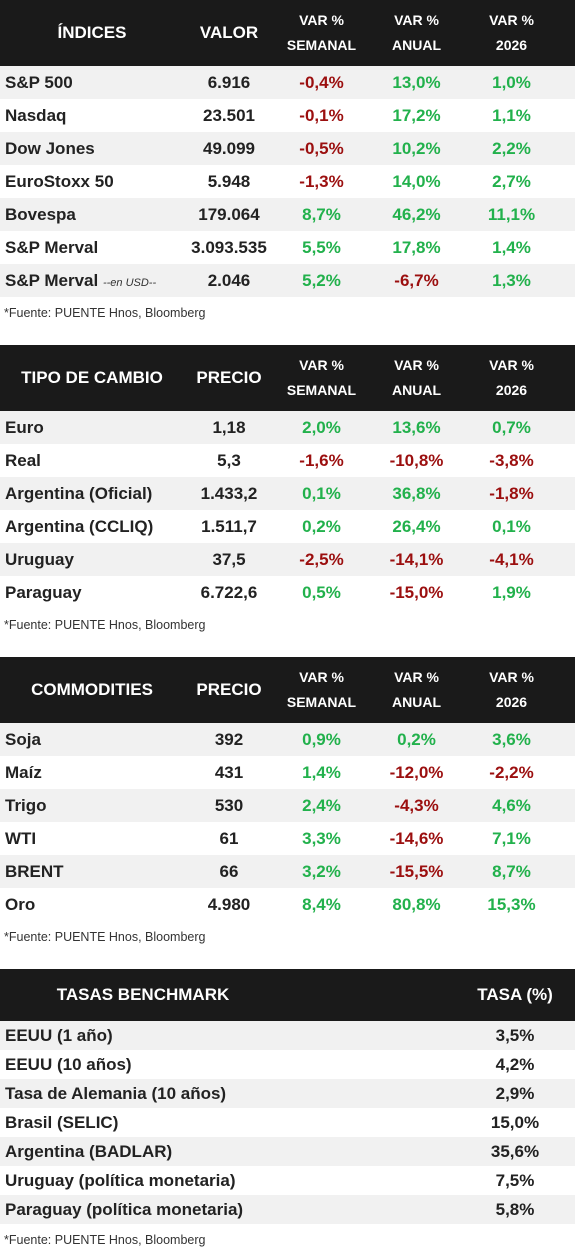 The height and width of the screenshot is (1260, 575). Describe the element at coordinates (287, 995) in the screenshot. I see `rates-header: TASAS BENCHMARK TASA (%)` at that location.